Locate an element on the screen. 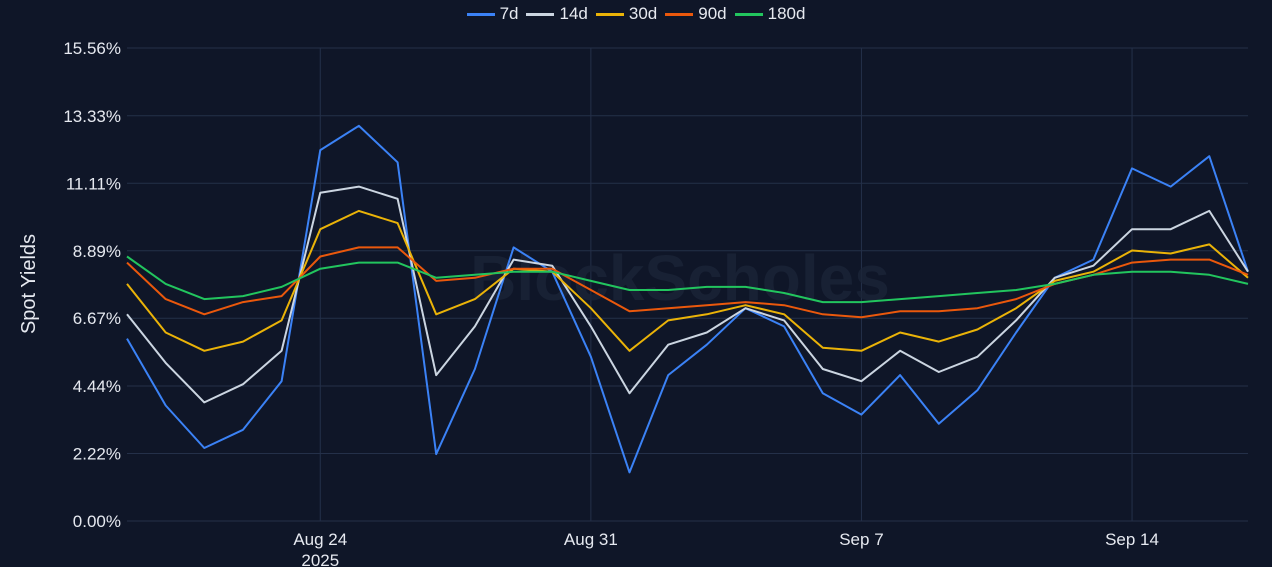 The height and width of the screenshot is (567, 1272). legend: 7d 14d 30d 90d 180d is located at coordinates (636, 14).